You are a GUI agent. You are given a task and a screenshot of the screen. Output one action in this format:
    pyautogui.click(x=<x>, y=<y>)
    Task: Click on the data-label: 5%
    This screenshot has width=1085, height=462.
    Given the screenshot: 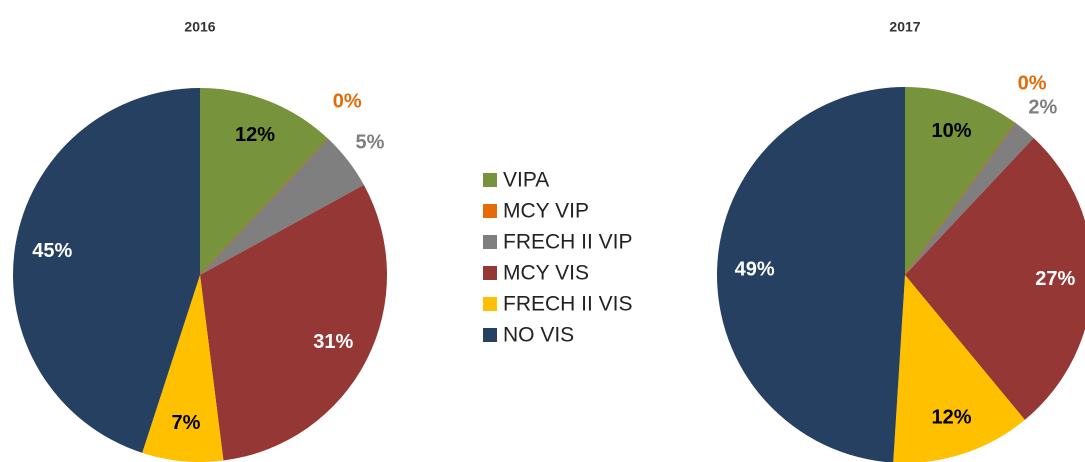 What is the action you would take?
    pyautogui.click(x=369, y=142)
    